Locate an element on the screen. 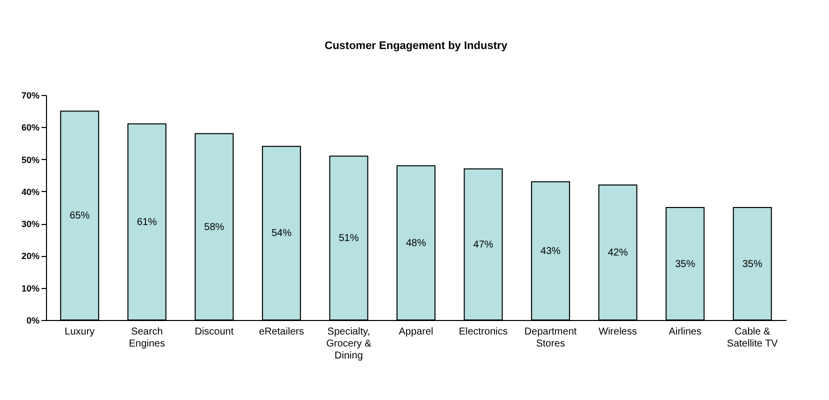 This screenshot has height=400, width=829. y-tick-label: 0% is located at coordinates (33, 321).